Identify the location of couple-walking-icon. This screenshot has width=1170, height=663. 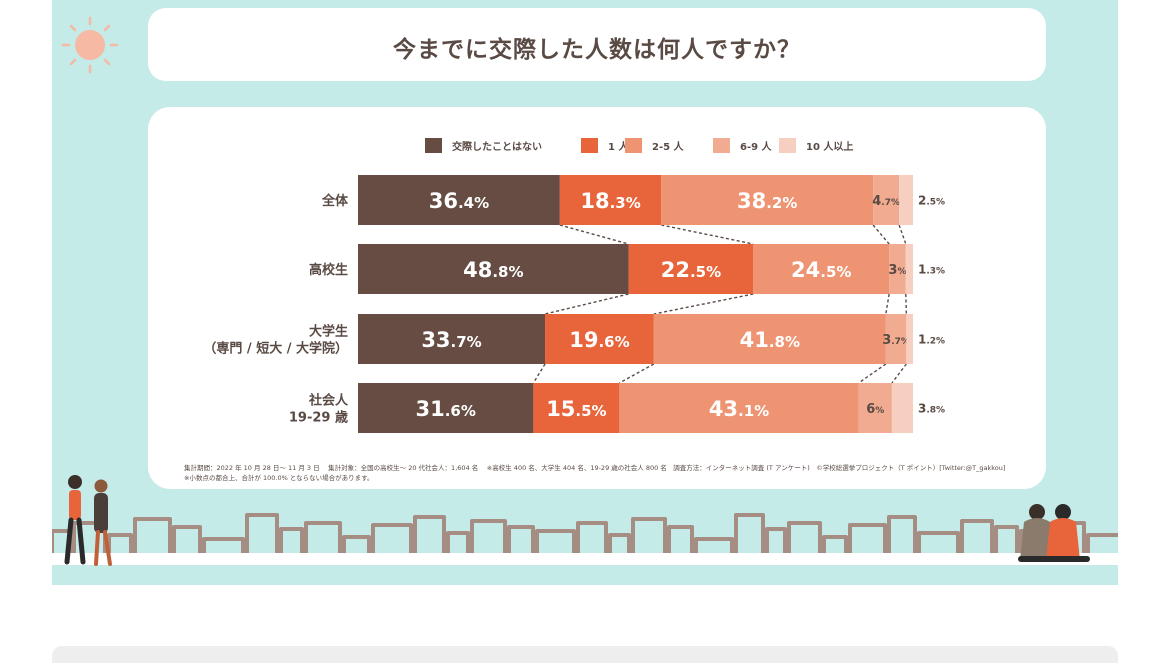
(88, 520).